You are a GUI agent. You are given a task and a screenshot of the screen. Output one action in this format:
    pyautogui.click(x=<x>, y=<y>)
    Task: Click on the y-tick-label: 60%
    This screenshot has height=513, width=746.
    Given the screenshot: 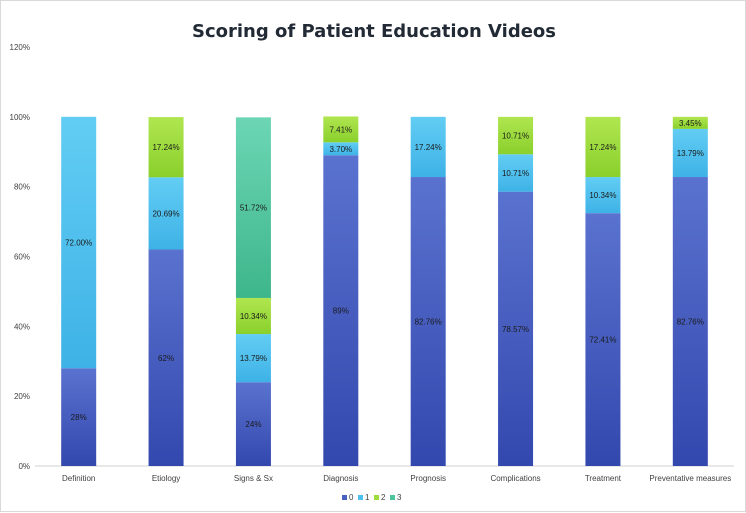 What is the action you would take?
    pyautogui.click(x=22, y=257)
    